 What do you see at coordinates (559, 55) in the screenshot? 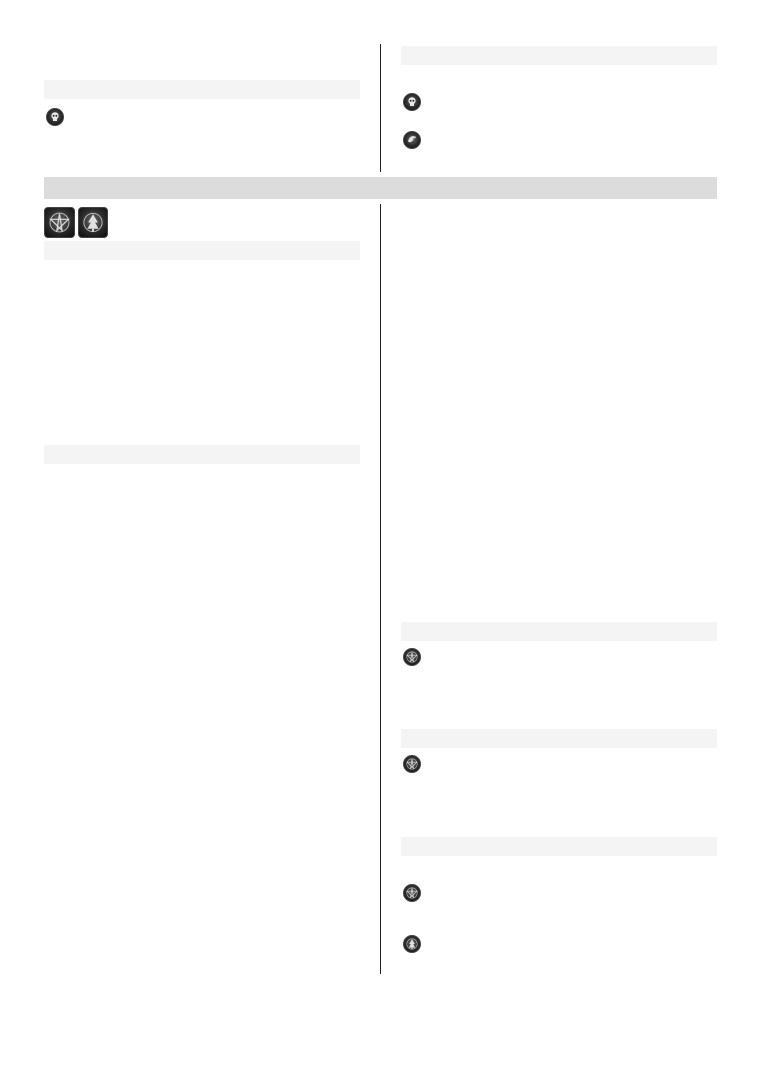
I see `right-top-heading-bar` at bounding box center [559, 55].